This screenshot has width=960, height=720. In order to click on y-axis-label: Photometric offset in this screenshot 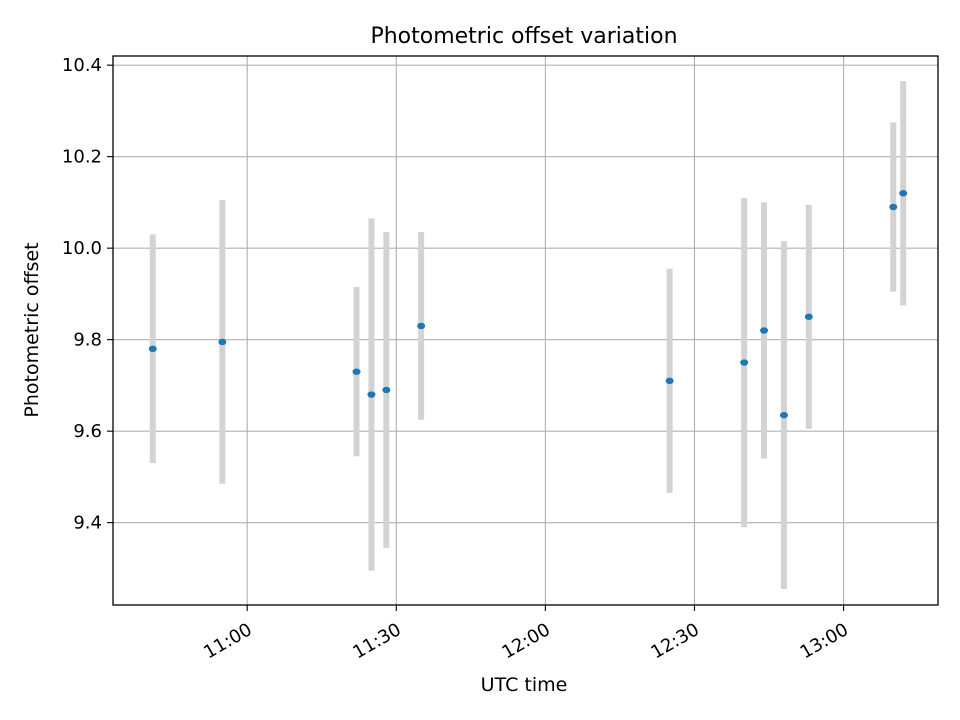, I will do `click(32, 329)`.